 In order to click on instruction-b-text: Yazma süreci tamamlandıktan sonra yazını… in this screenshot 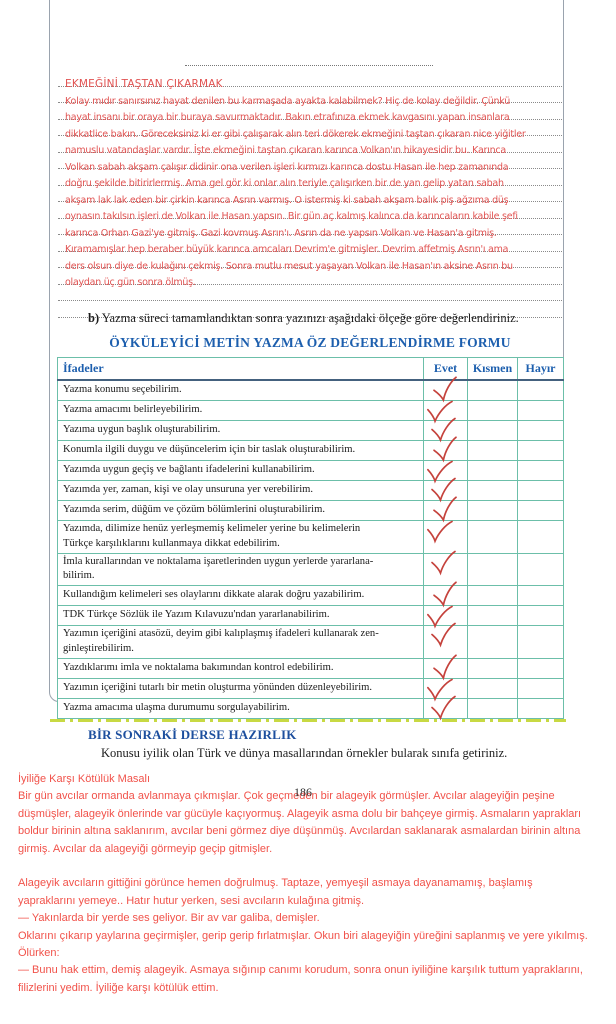, I will do `click(309, 318)`.